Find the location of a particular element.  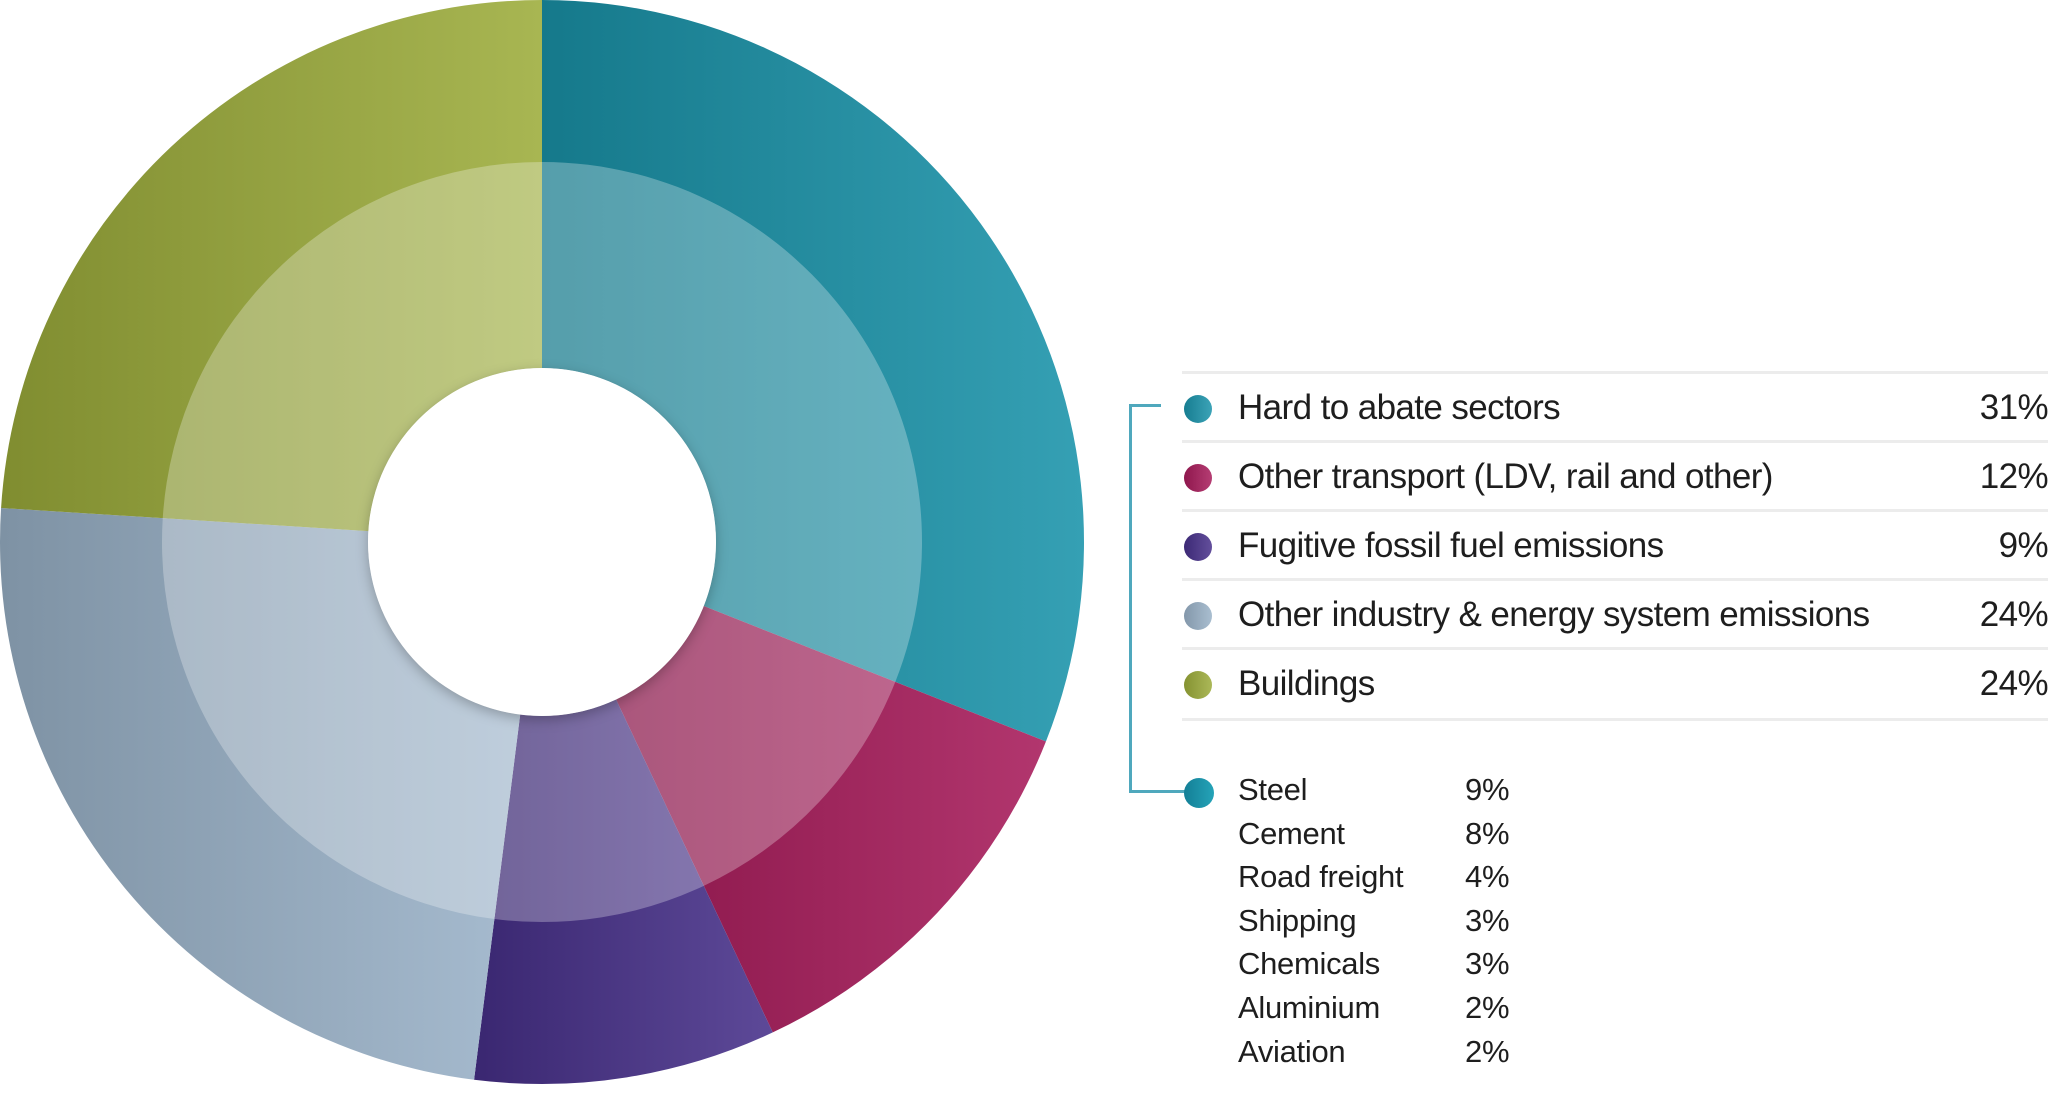

slice-other-industry-energy-system-emissions is located at coordinates (260, 793).